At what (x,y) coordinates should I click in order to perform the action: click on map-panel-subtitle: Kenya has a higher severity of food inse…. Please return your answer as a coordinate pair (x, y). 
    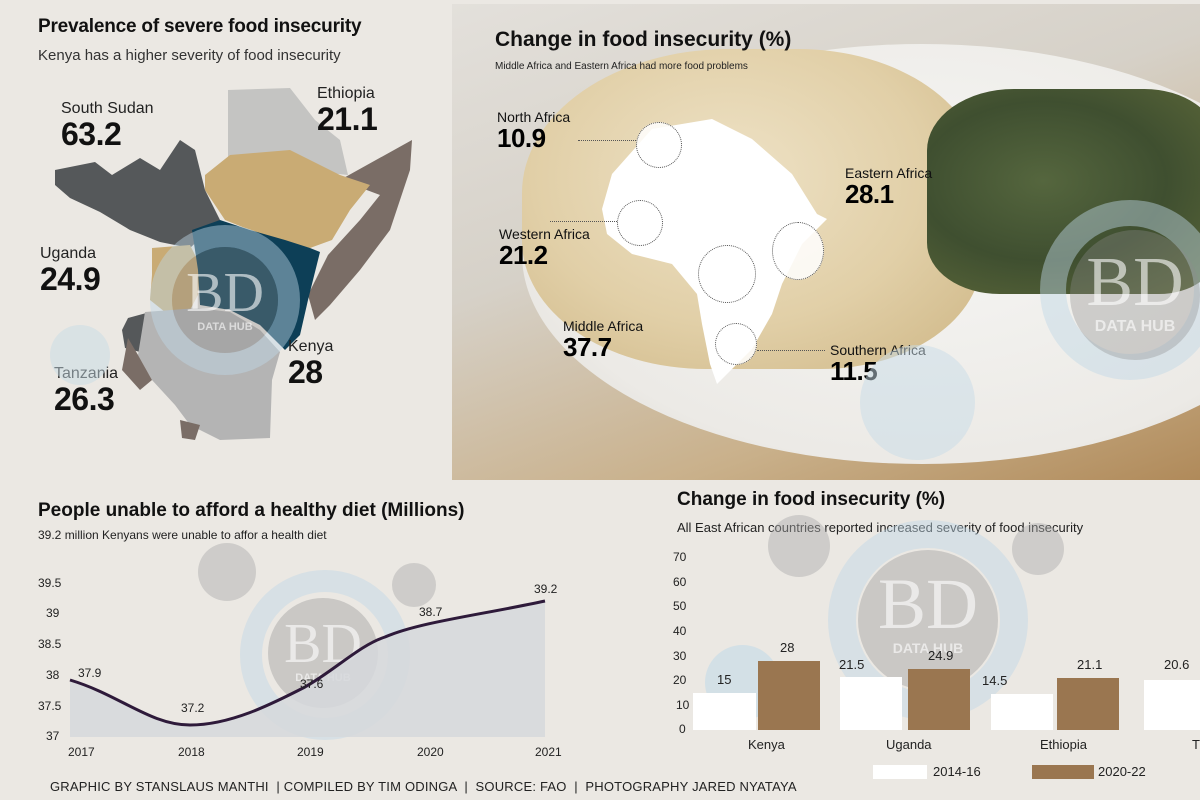
    Looking at the image, I should click on (189, 55).